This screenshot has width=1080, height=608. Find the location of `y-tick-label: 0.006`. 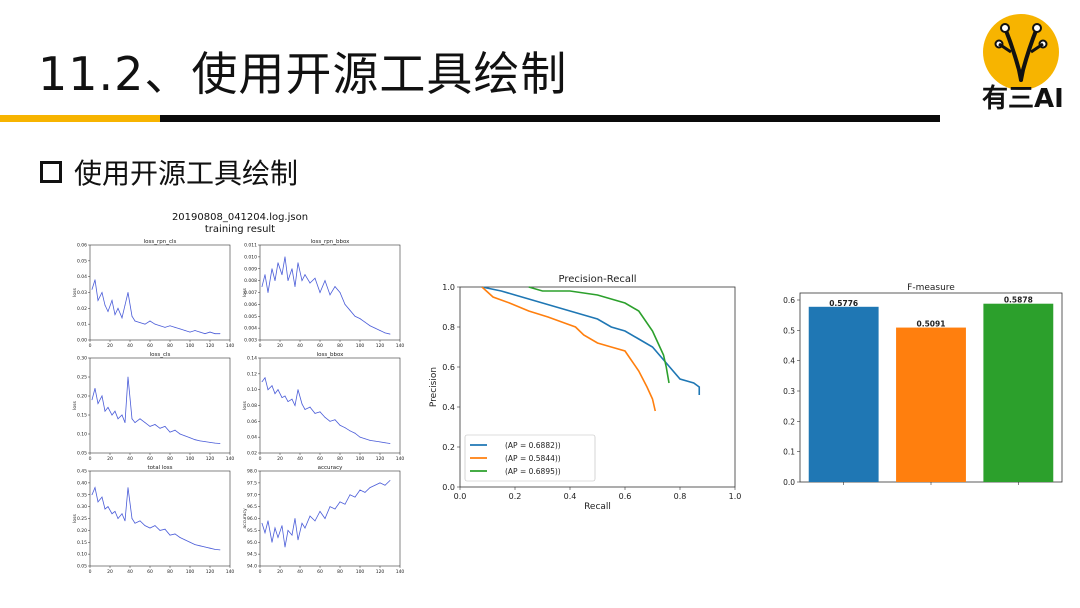

y-tick-label: 0.006 is located at coordinates (250, 305).